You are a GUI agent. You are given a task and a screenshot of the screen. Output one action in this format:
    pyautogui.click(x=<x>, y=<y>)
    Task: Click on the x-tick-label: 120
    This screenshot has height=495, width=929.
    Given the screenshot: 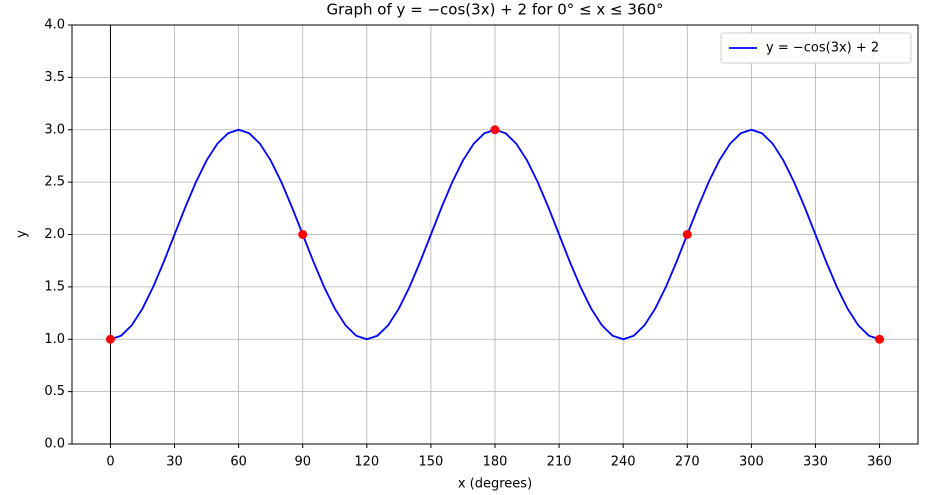 What is the action you would take?
    pyautogui.click(x=366, y=462)
    